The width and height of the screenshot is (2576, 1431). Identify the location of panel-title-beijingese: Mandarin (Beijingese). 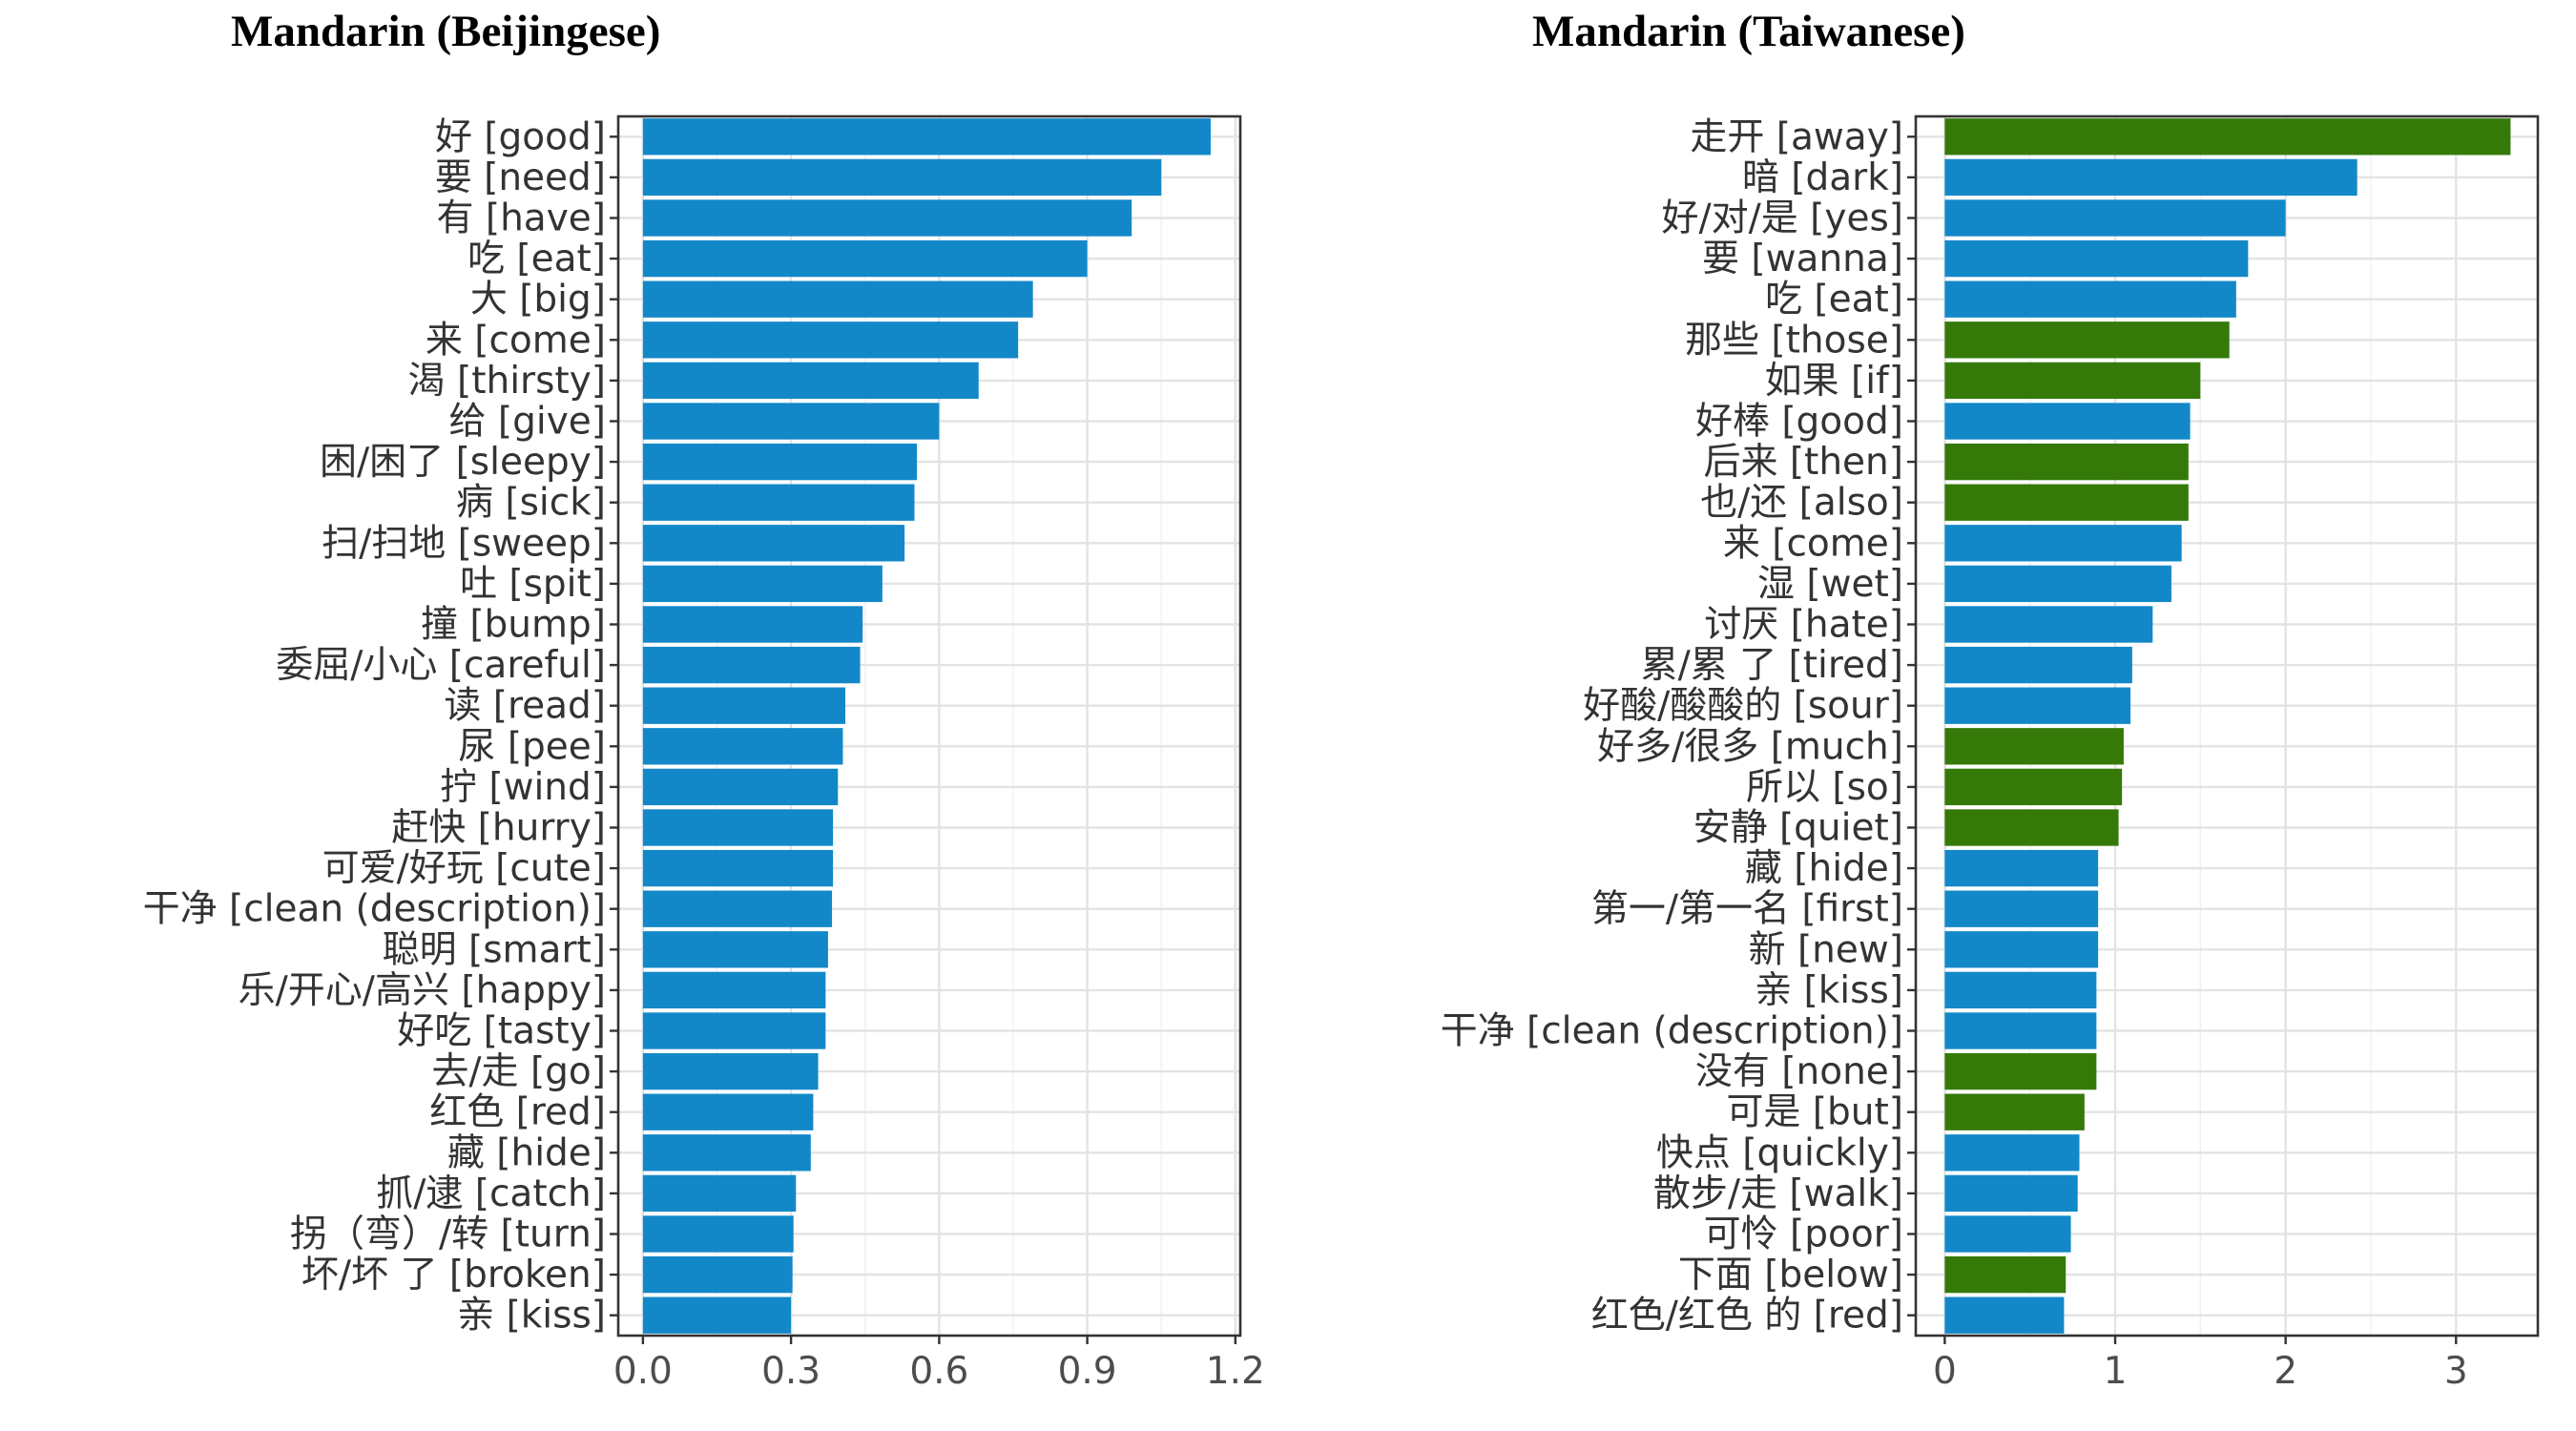
(445, 31).